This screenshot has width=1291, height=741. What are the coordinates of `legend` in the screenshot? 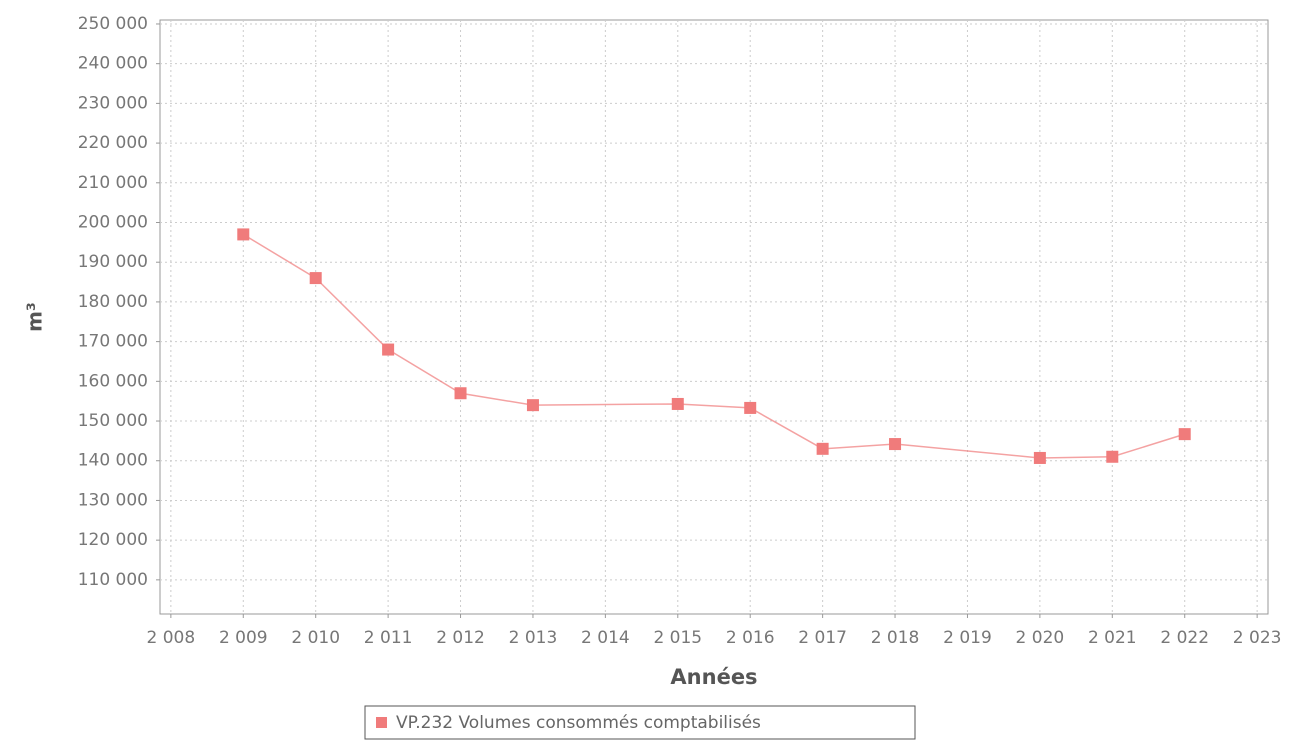 It's located at (640, 722).